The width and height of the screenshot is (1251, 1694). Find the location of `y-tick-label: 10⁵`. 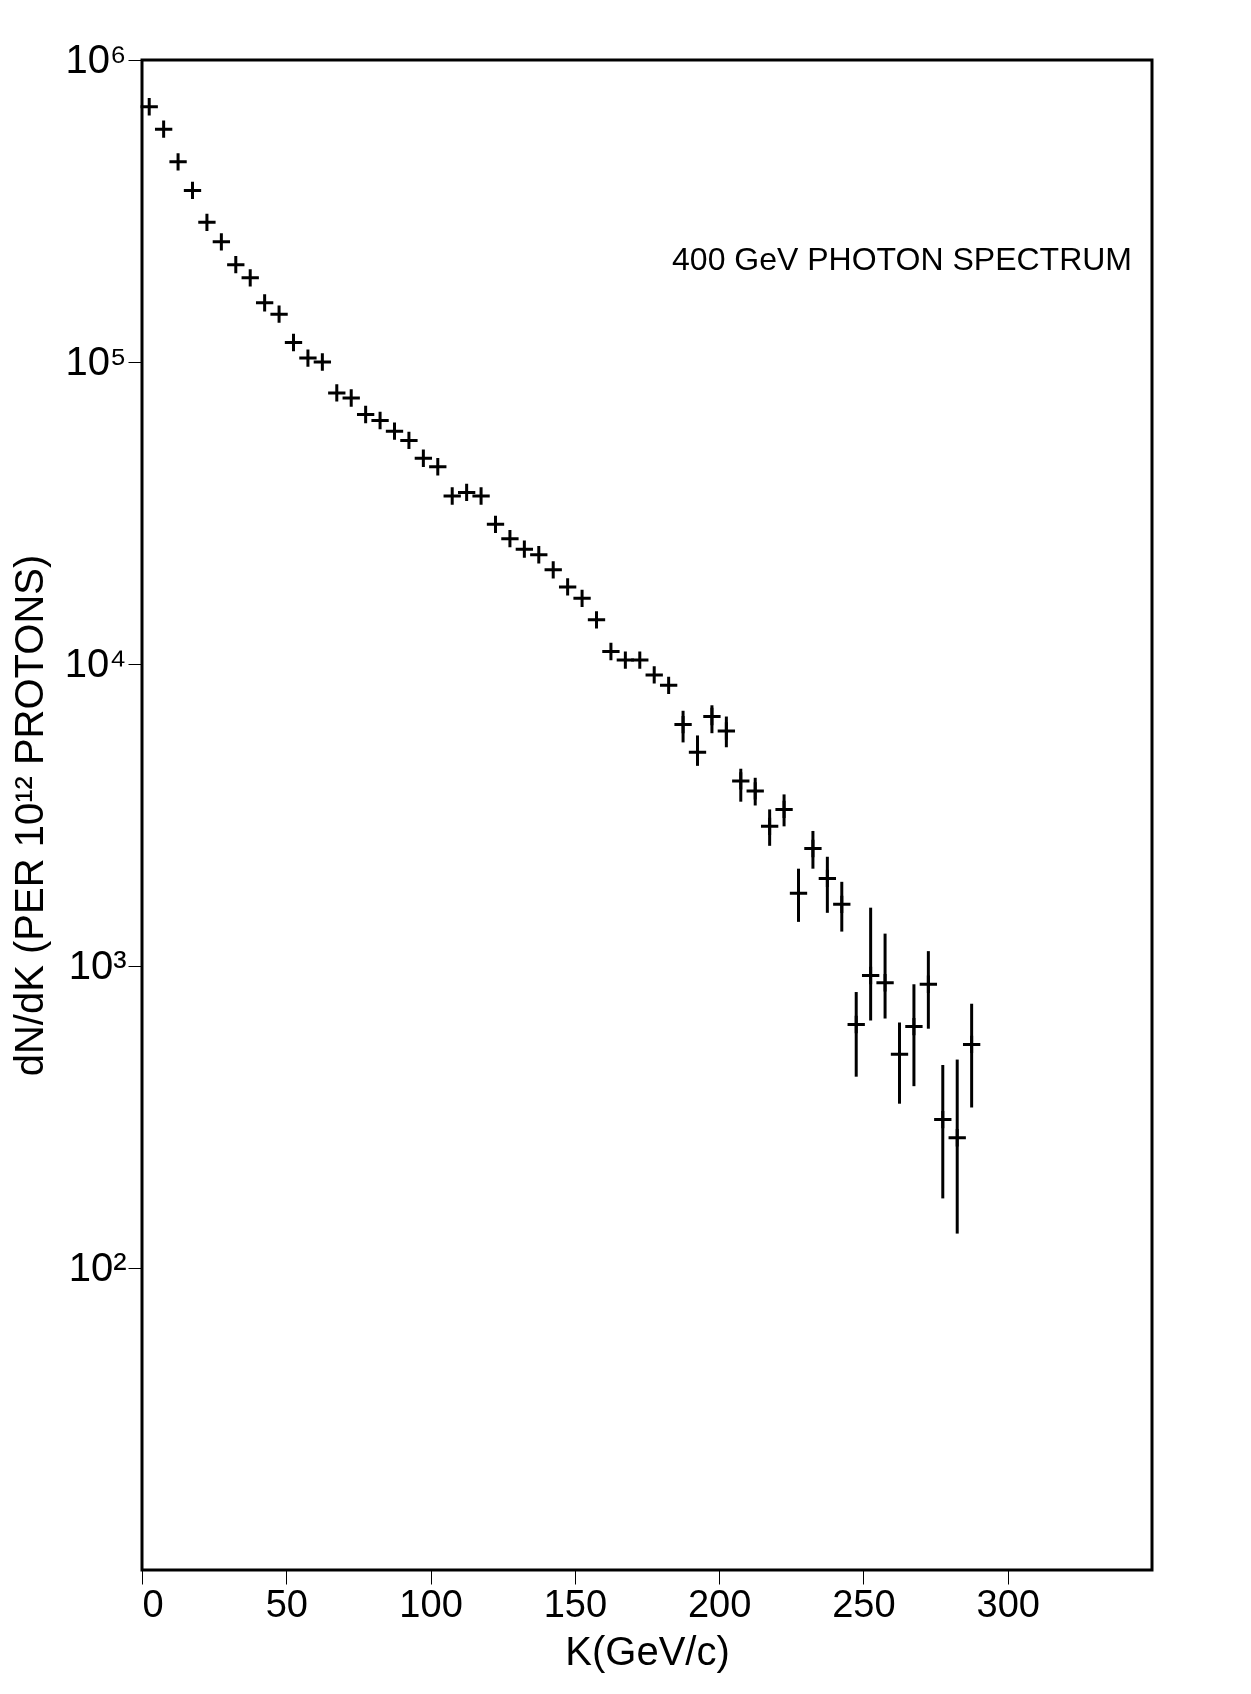

y-tick-label: 10⁵ is located at coordinates (96, 360).